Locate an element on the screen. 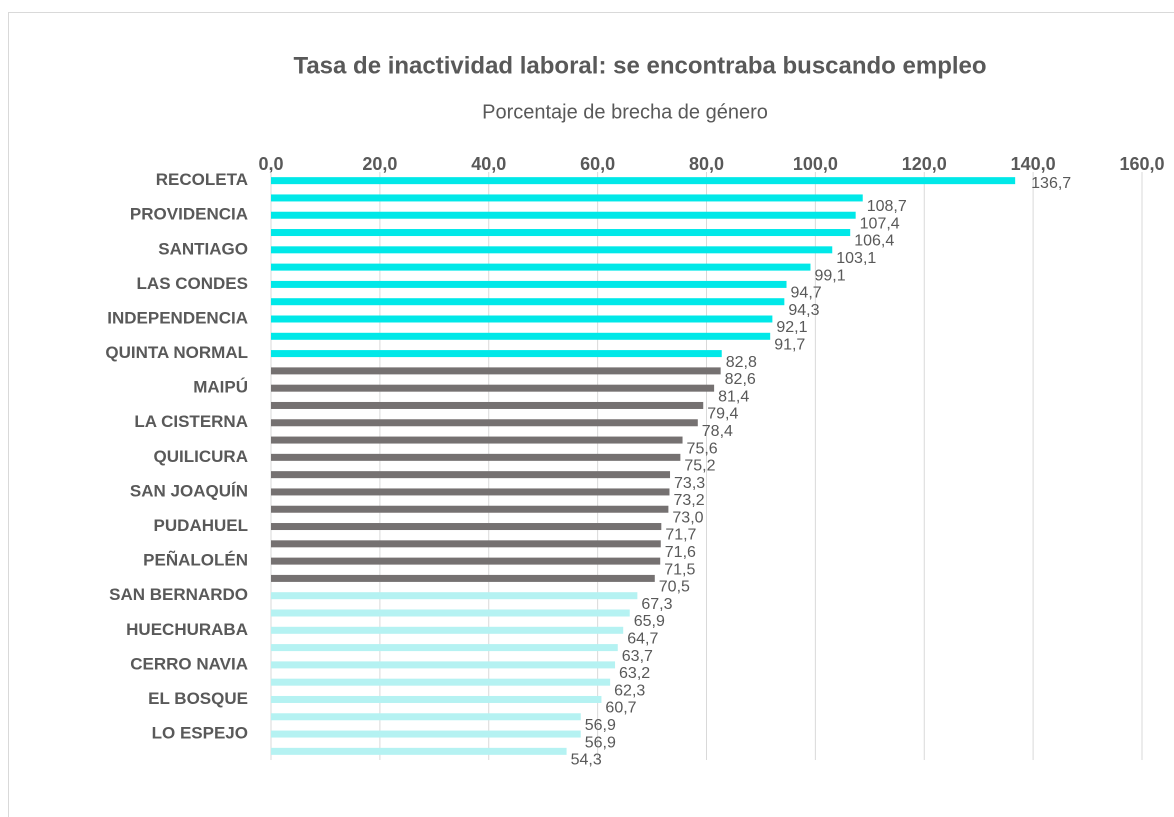  value-label: 82,6 is located at coordinates (740, 379).